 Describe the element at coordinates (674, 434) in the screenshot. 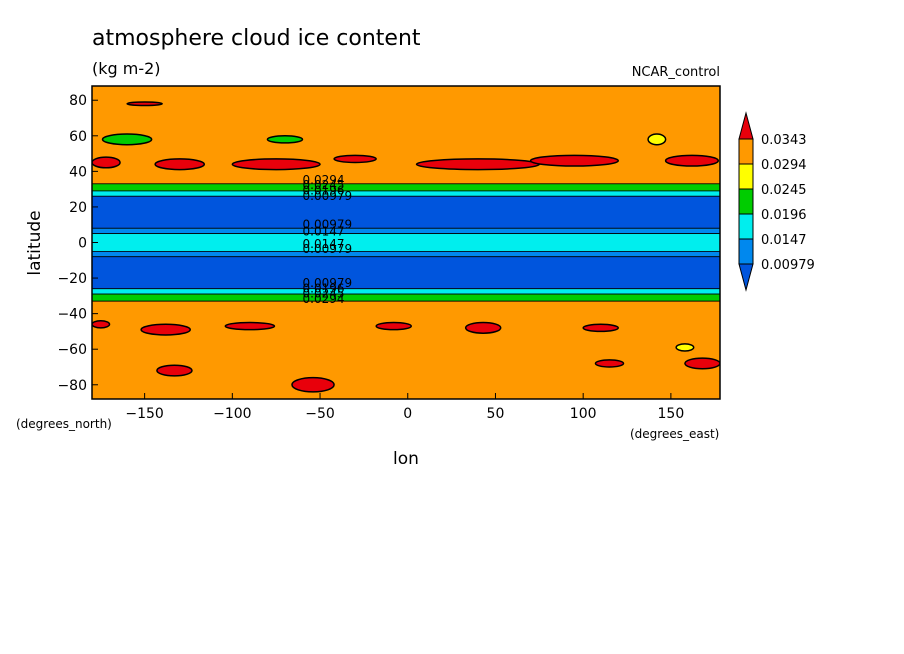

I see `x-units: (degrees_east)` at that location.